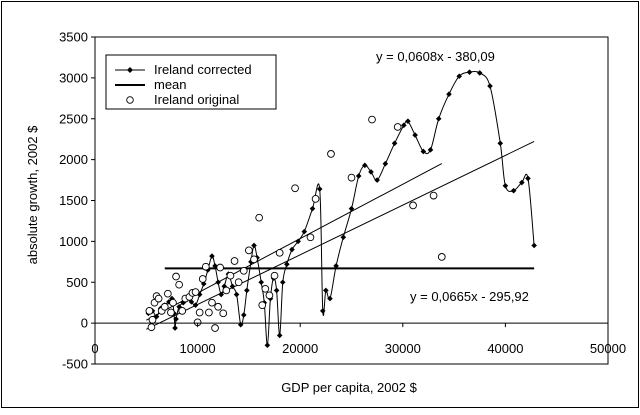 The height and width of the screenshot is (415, 640). What do you see at coordinates (73, 37) in the screenshot?
I see `y-tick-label: 3500` at bounding box center [73, 37].